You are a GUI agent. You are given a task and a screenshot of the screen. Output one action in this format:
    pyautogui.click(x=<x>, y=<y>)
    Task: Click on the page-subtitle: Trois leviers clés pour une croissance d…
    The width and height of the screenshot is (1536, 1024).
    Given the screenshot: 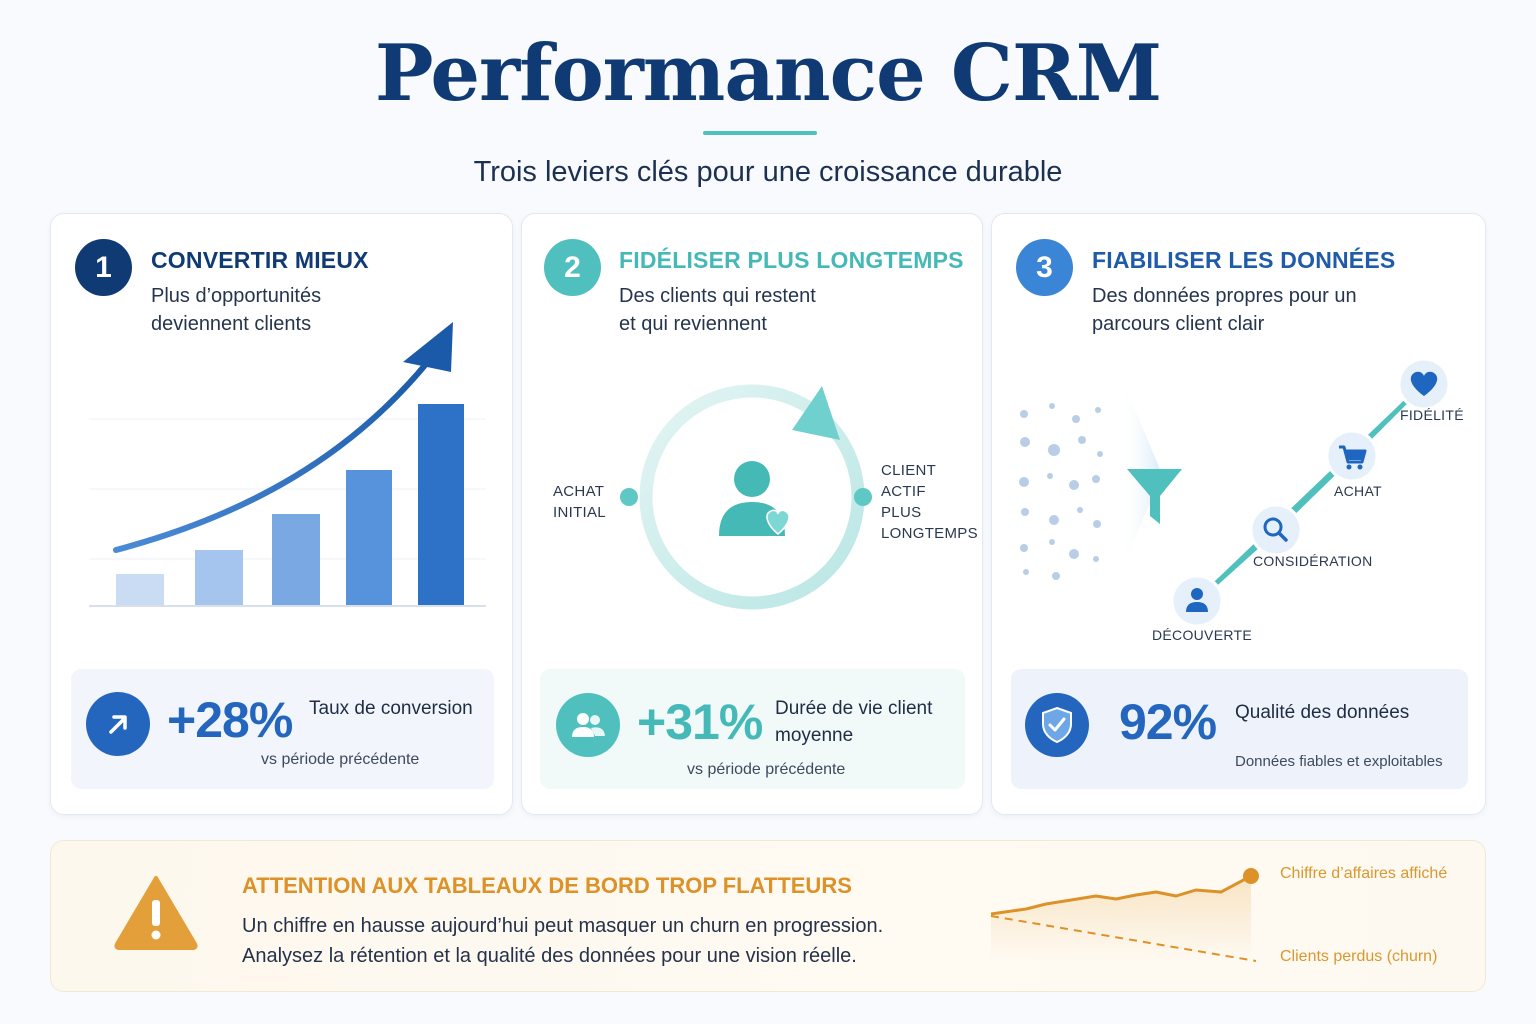 What is the action you would take?
    pyautogui.click(x=768, y=172)
    